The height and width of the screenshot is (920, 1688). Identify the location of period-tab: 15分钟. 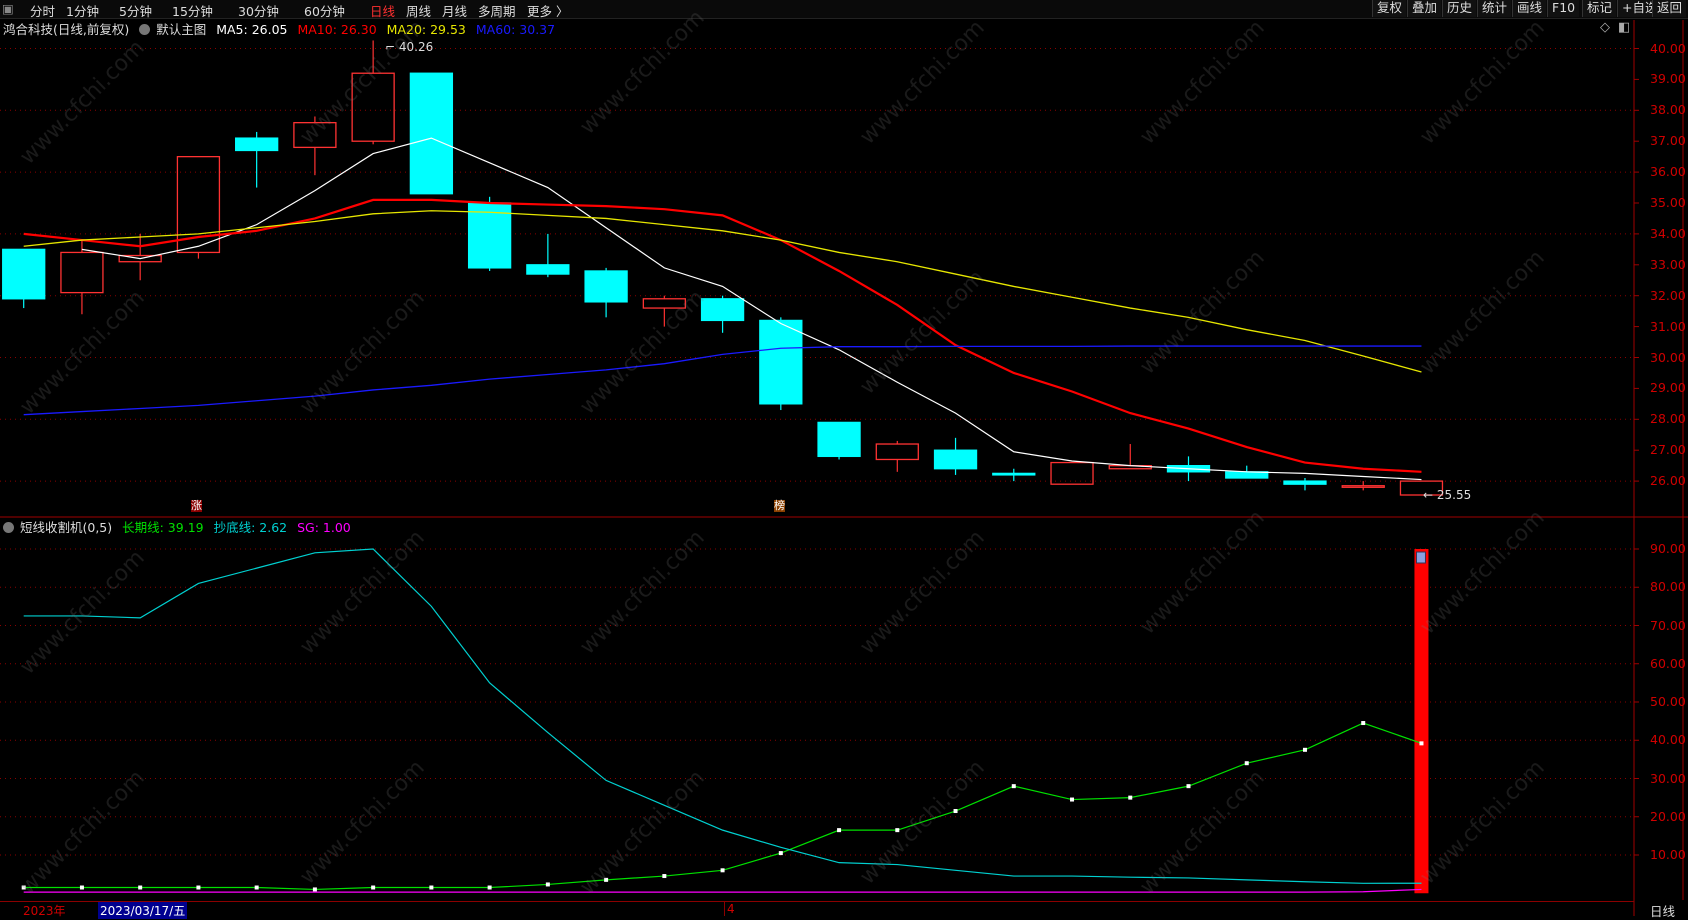
(192, 11).